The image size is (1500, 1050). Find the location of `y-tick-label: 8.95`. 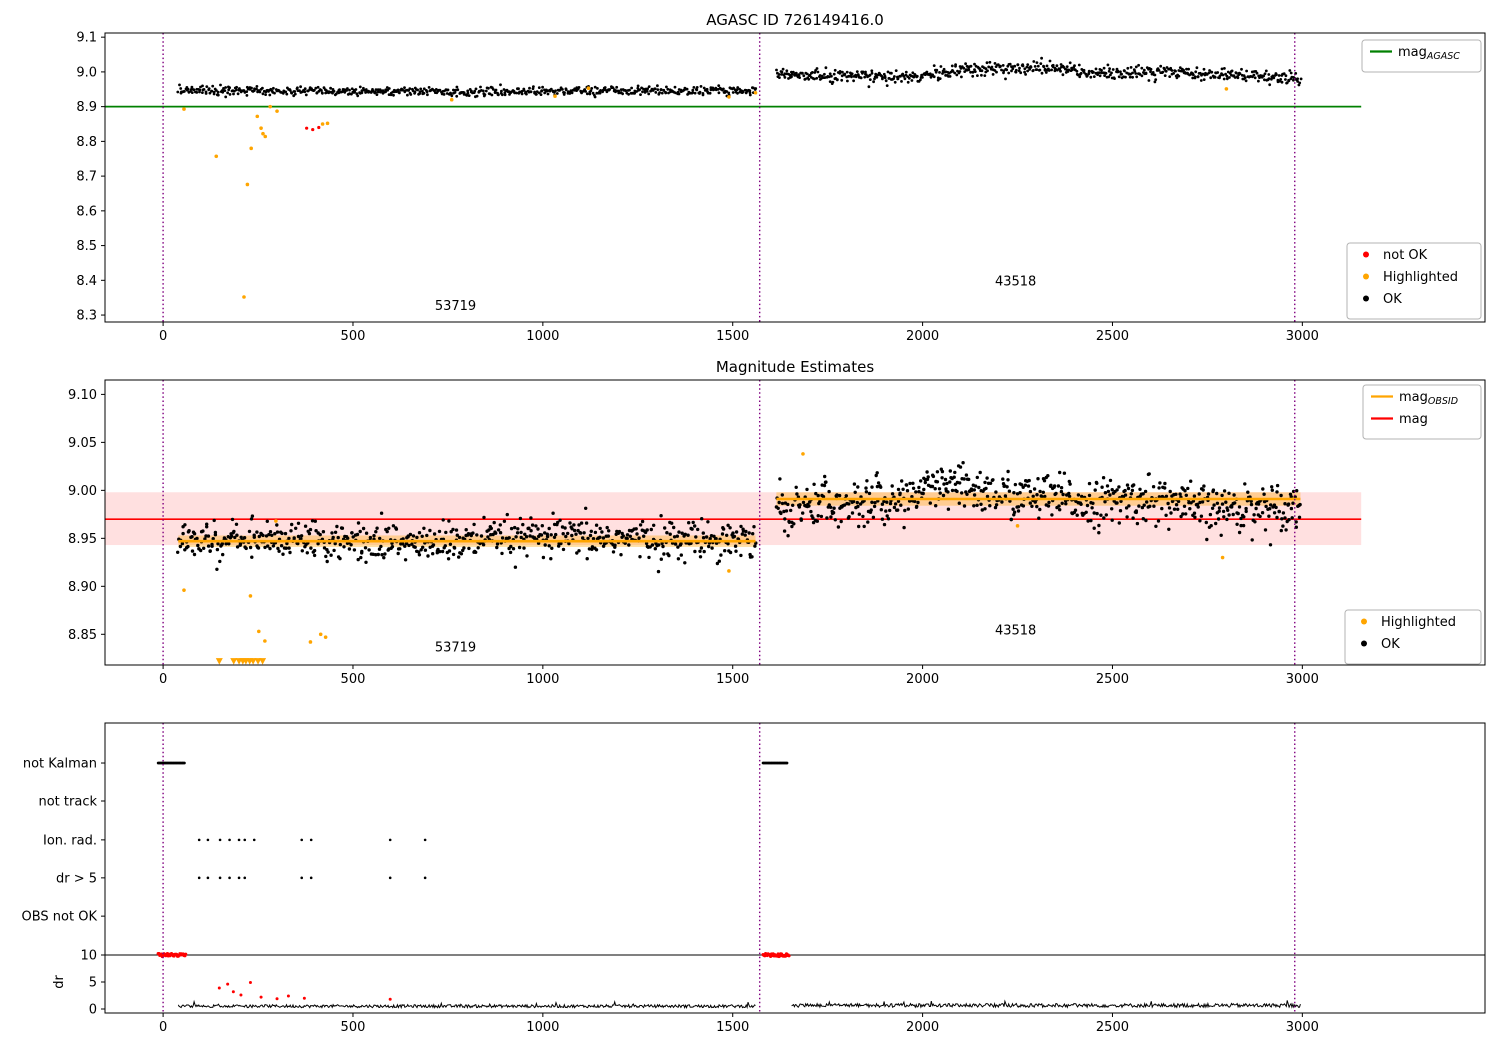

y-tick-label: 8.95 is located at coordinates (82, 539).